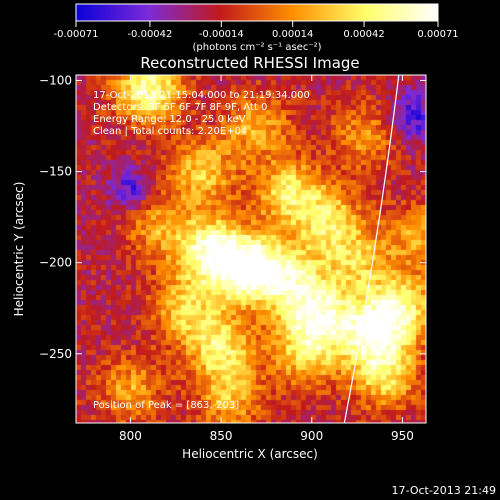 The image size is (500, 500). I want to click on x-tick-label: 950, so click(402, 436).